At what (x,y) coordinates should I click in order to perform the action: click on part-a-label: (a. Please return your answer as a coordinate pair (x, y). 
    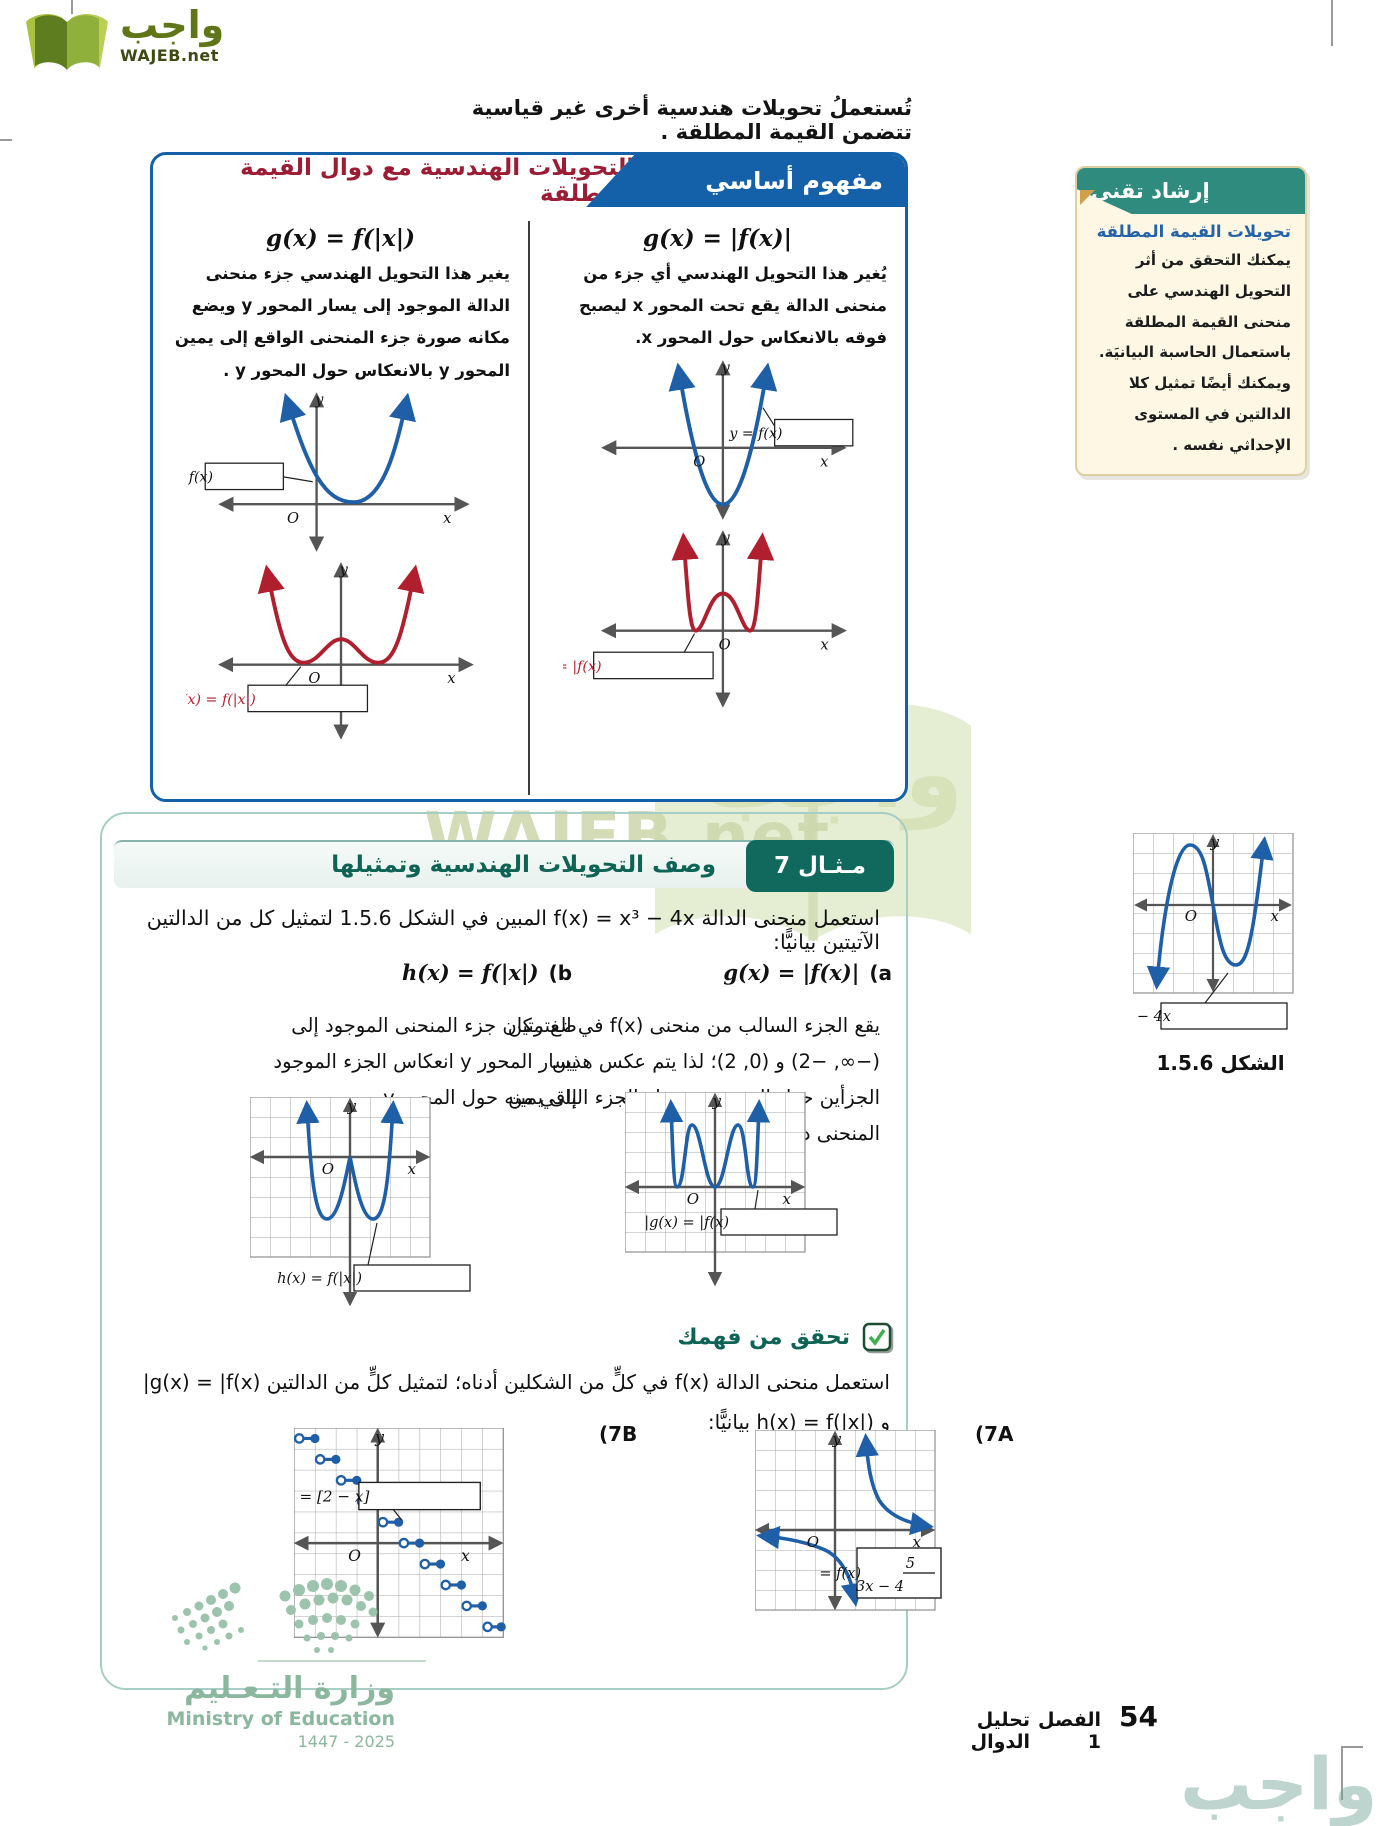
    Looking at the image, I should click on (880, 973).